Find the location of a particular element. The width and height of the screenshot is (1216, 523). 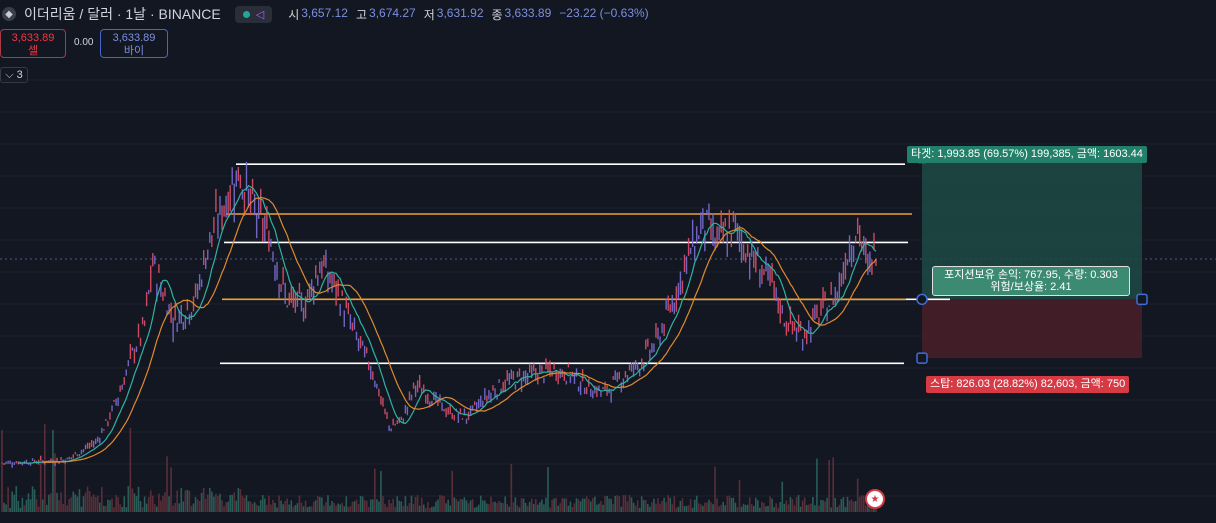

symbol-title: 이더리움 / 달러 · 1날 · BINANCE is located at coordinates (122, 14).